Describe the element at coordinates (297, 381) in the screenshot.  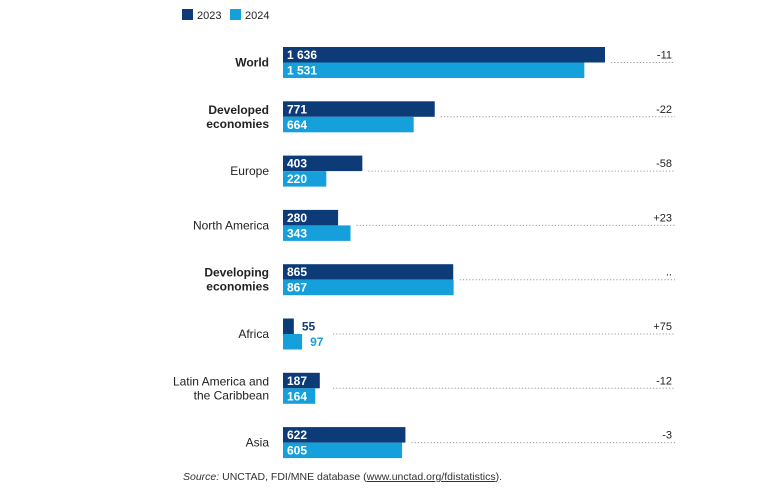
I see `bar-value-latin-america-and-the-caribbean-2023: 187` at that location.